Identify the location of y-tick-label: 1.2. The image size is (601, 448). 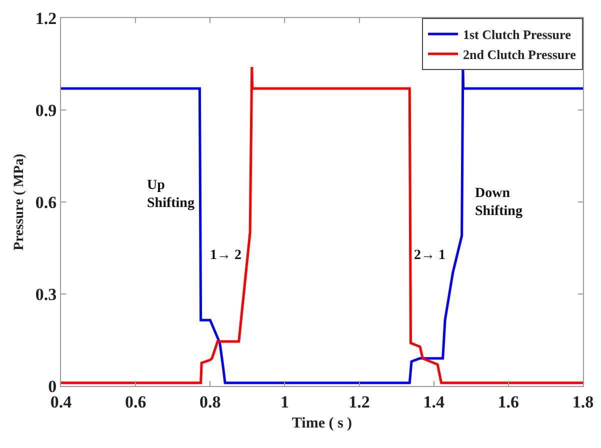
(46, 18).